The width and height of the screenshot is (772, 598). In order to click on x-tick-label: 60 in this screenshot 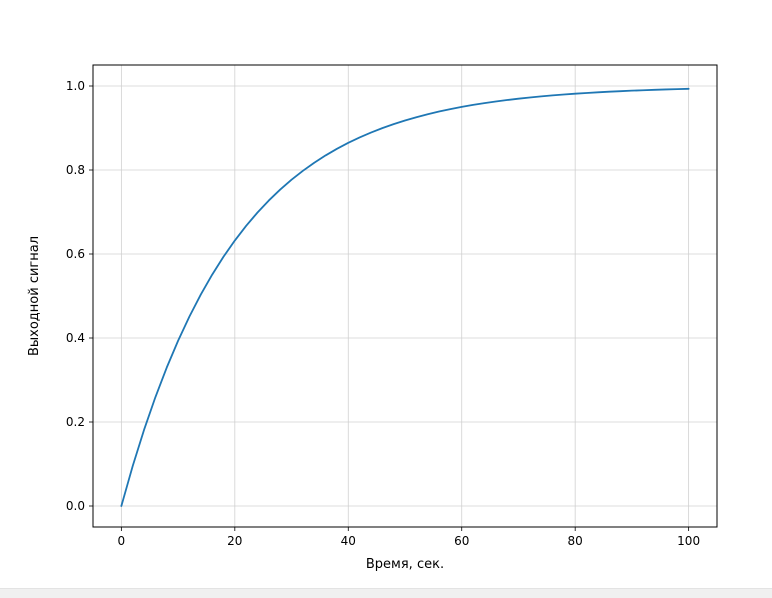, I will do `click(461, 541)`.